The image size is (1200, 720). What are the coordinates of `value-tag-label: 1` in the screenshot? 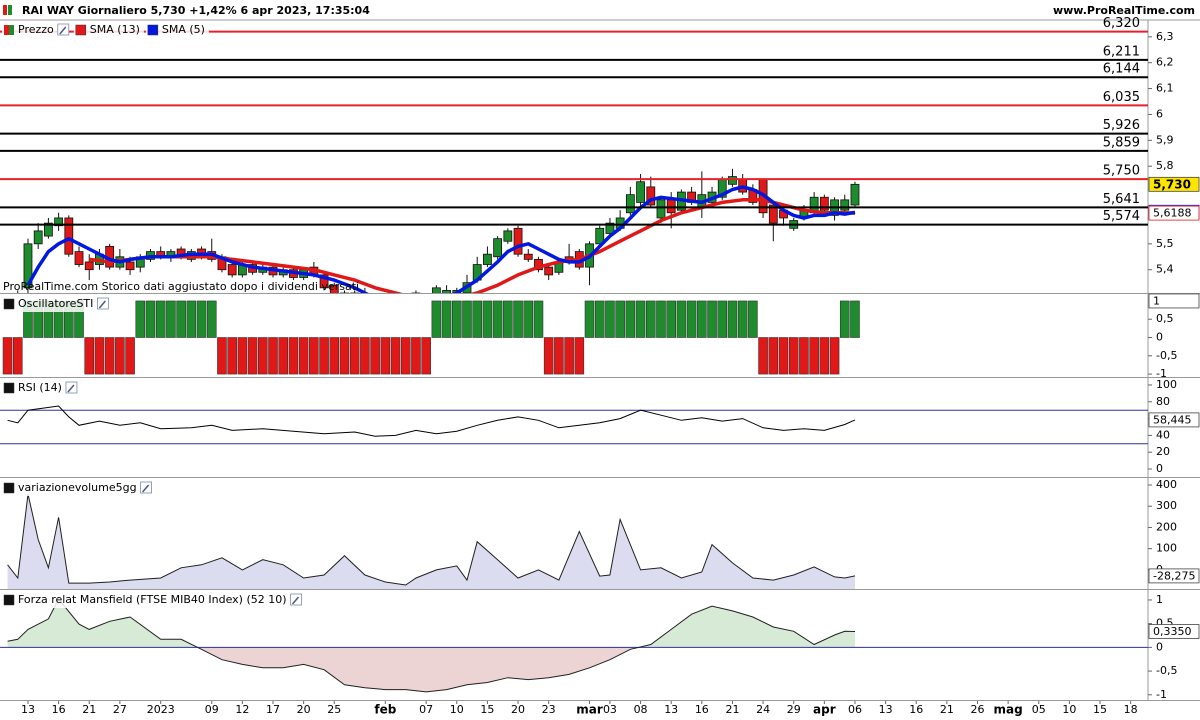 It's located at (1156, 300).